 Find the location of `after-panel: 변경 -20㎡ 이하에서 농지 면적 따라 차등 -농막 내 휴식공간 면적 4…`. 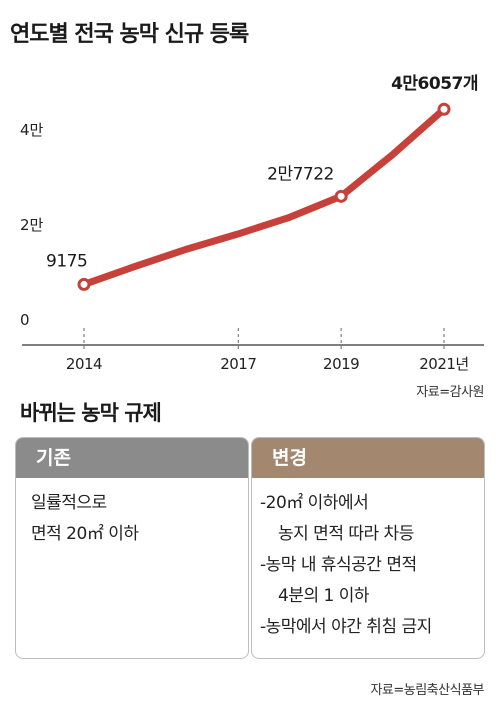

after-panel: 변경 -20㎡ 이하에서 농지 면적 따라 차등 -농막 내 휴식공간 면적 4… is located at coordinates (368, 548).